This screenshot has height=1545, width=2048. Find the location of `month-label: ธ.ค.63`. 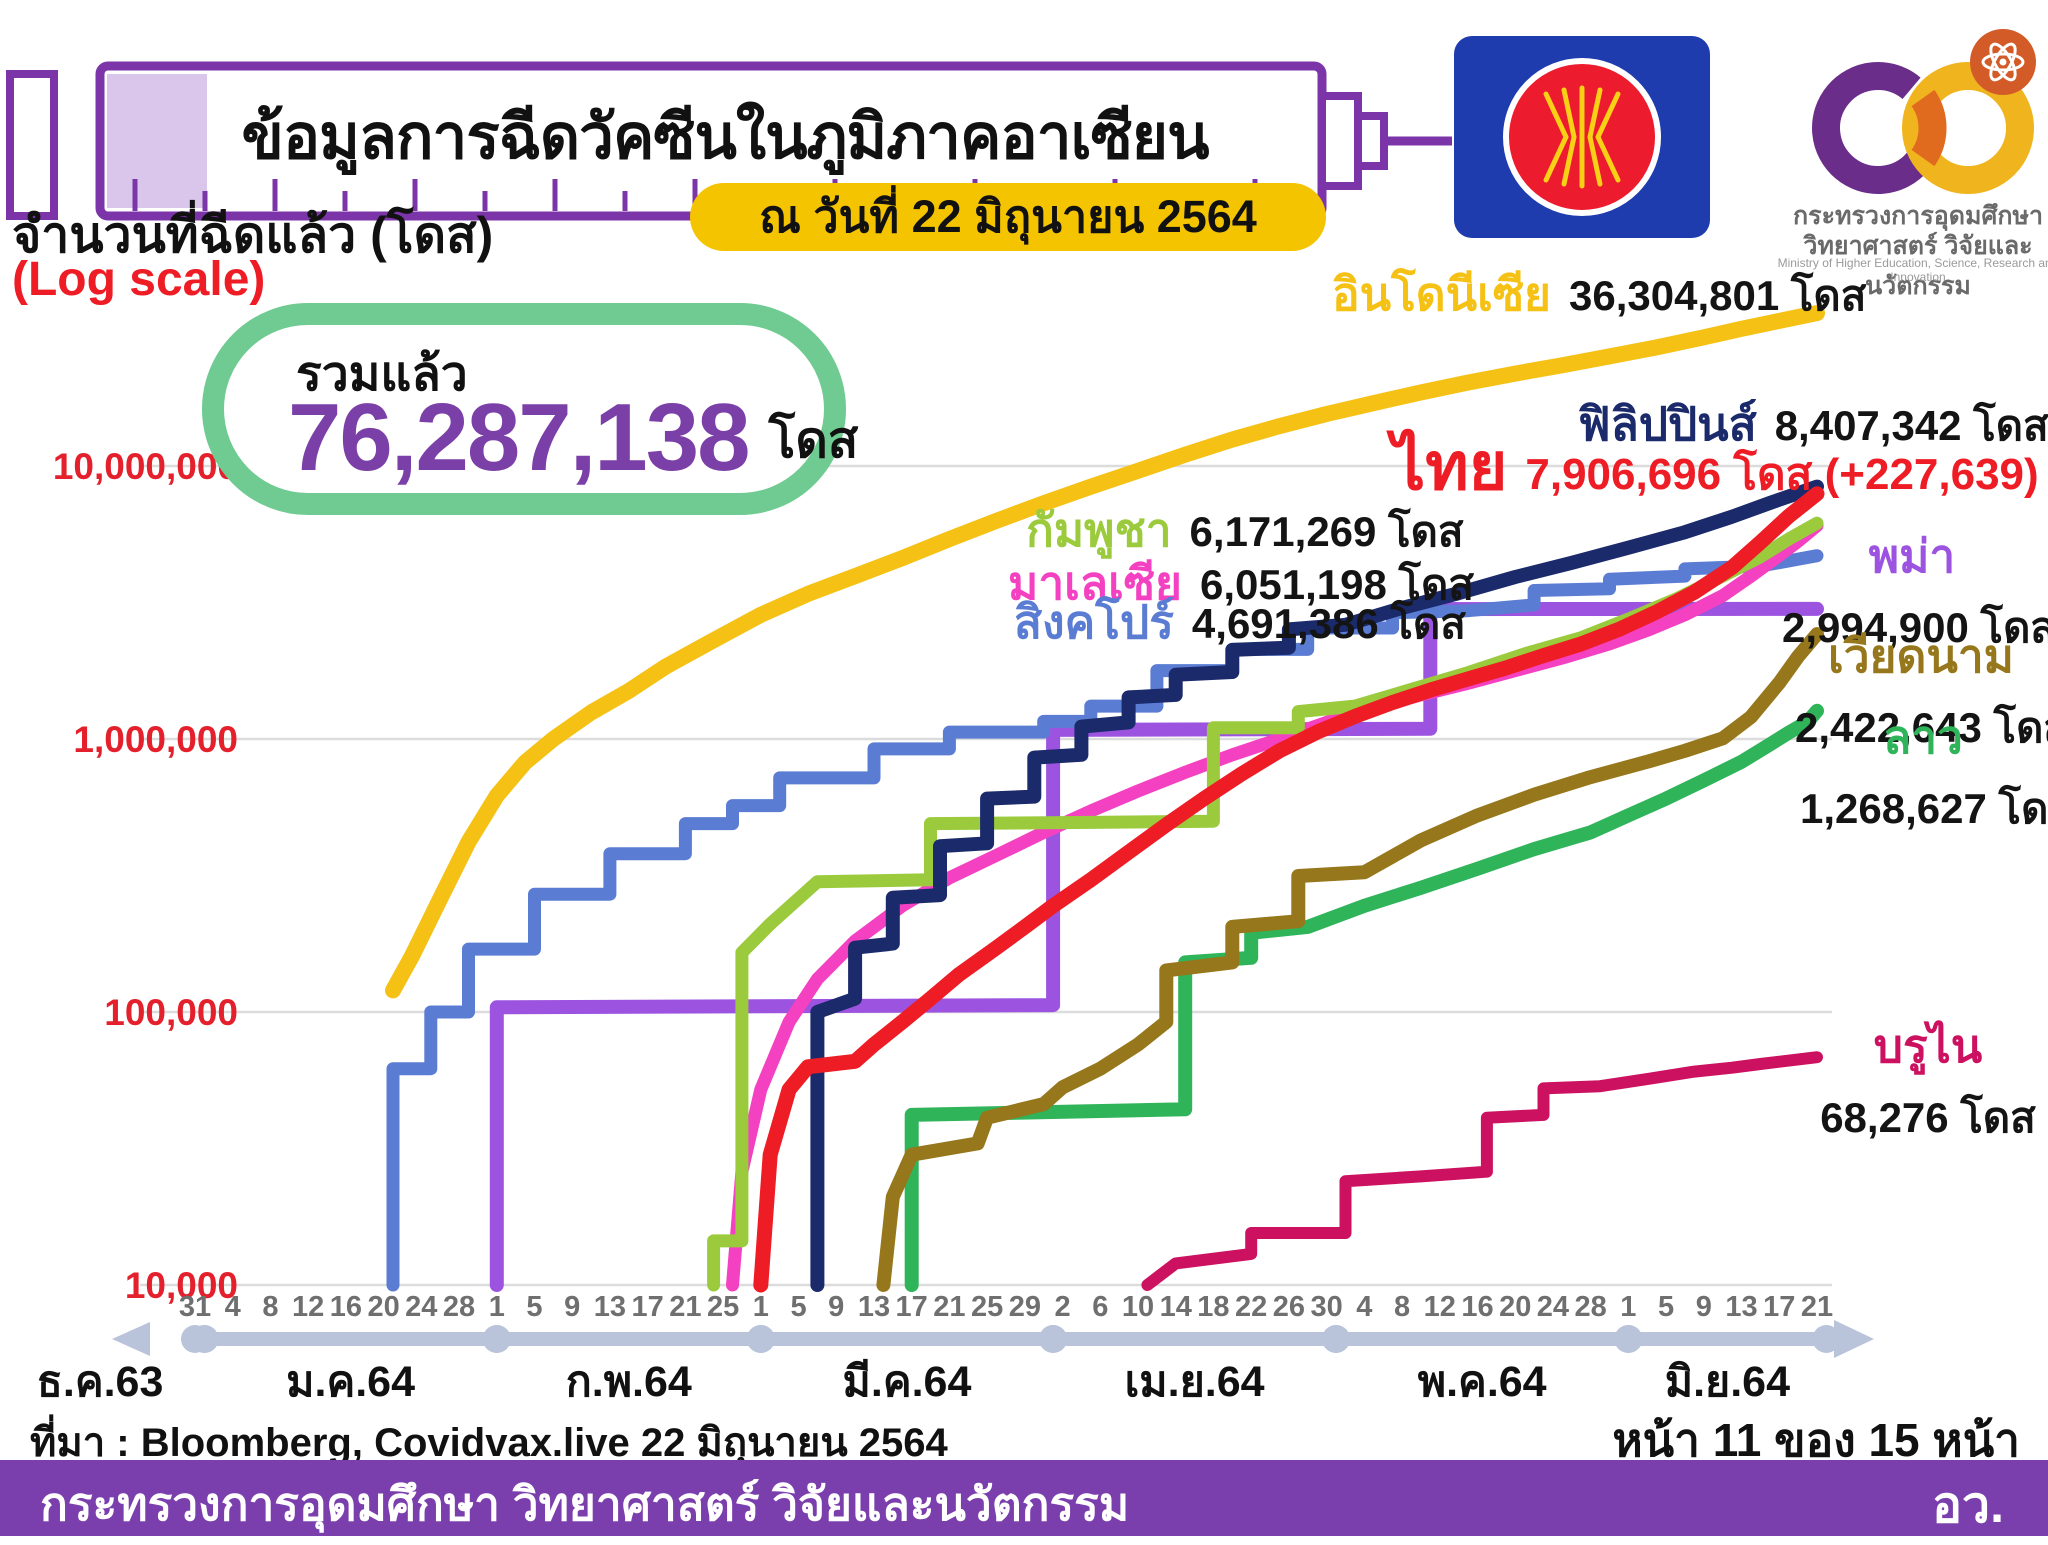

month-label: ธ.ค.63 is located at coordinates (100, 1382).